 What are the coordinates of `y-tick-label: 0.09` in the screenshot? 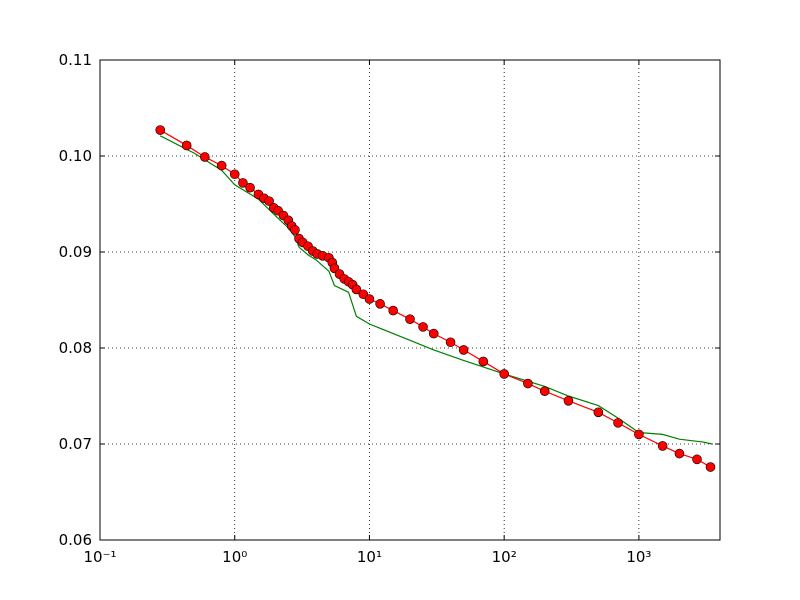 It's located at (75, 252).